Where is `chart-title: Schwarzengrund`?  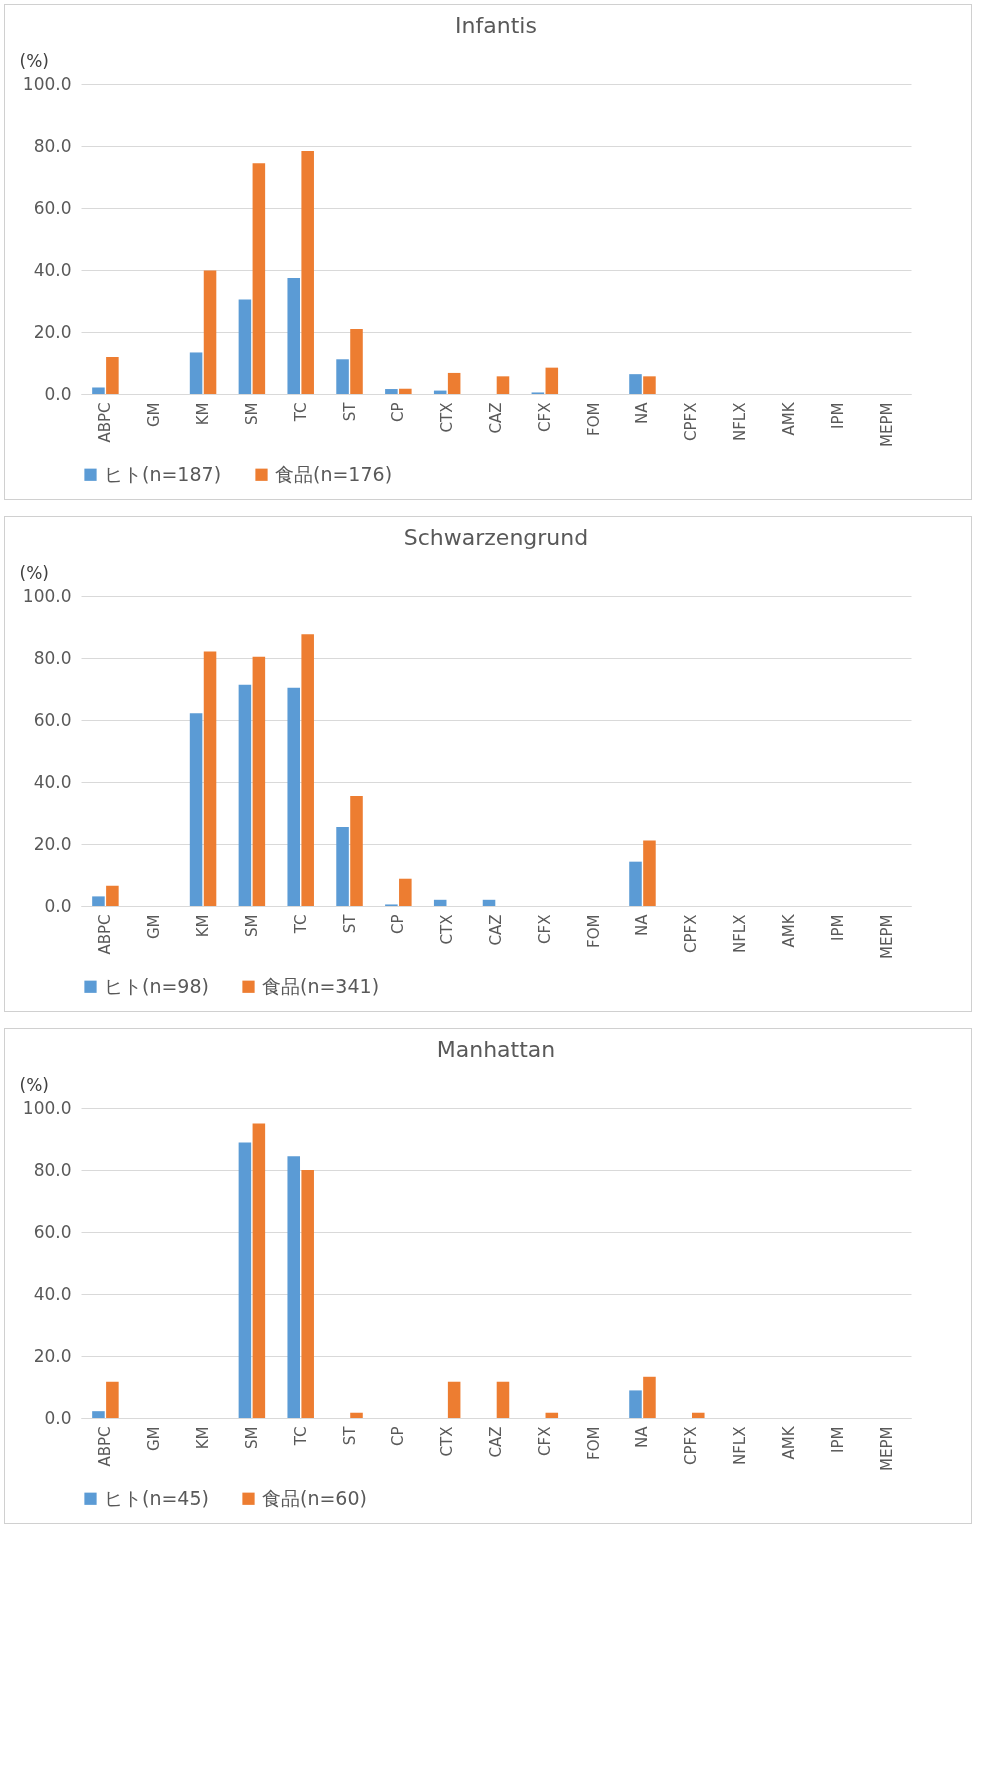
chart-title: Schwarzengrund is located at coordinates (496, 537).